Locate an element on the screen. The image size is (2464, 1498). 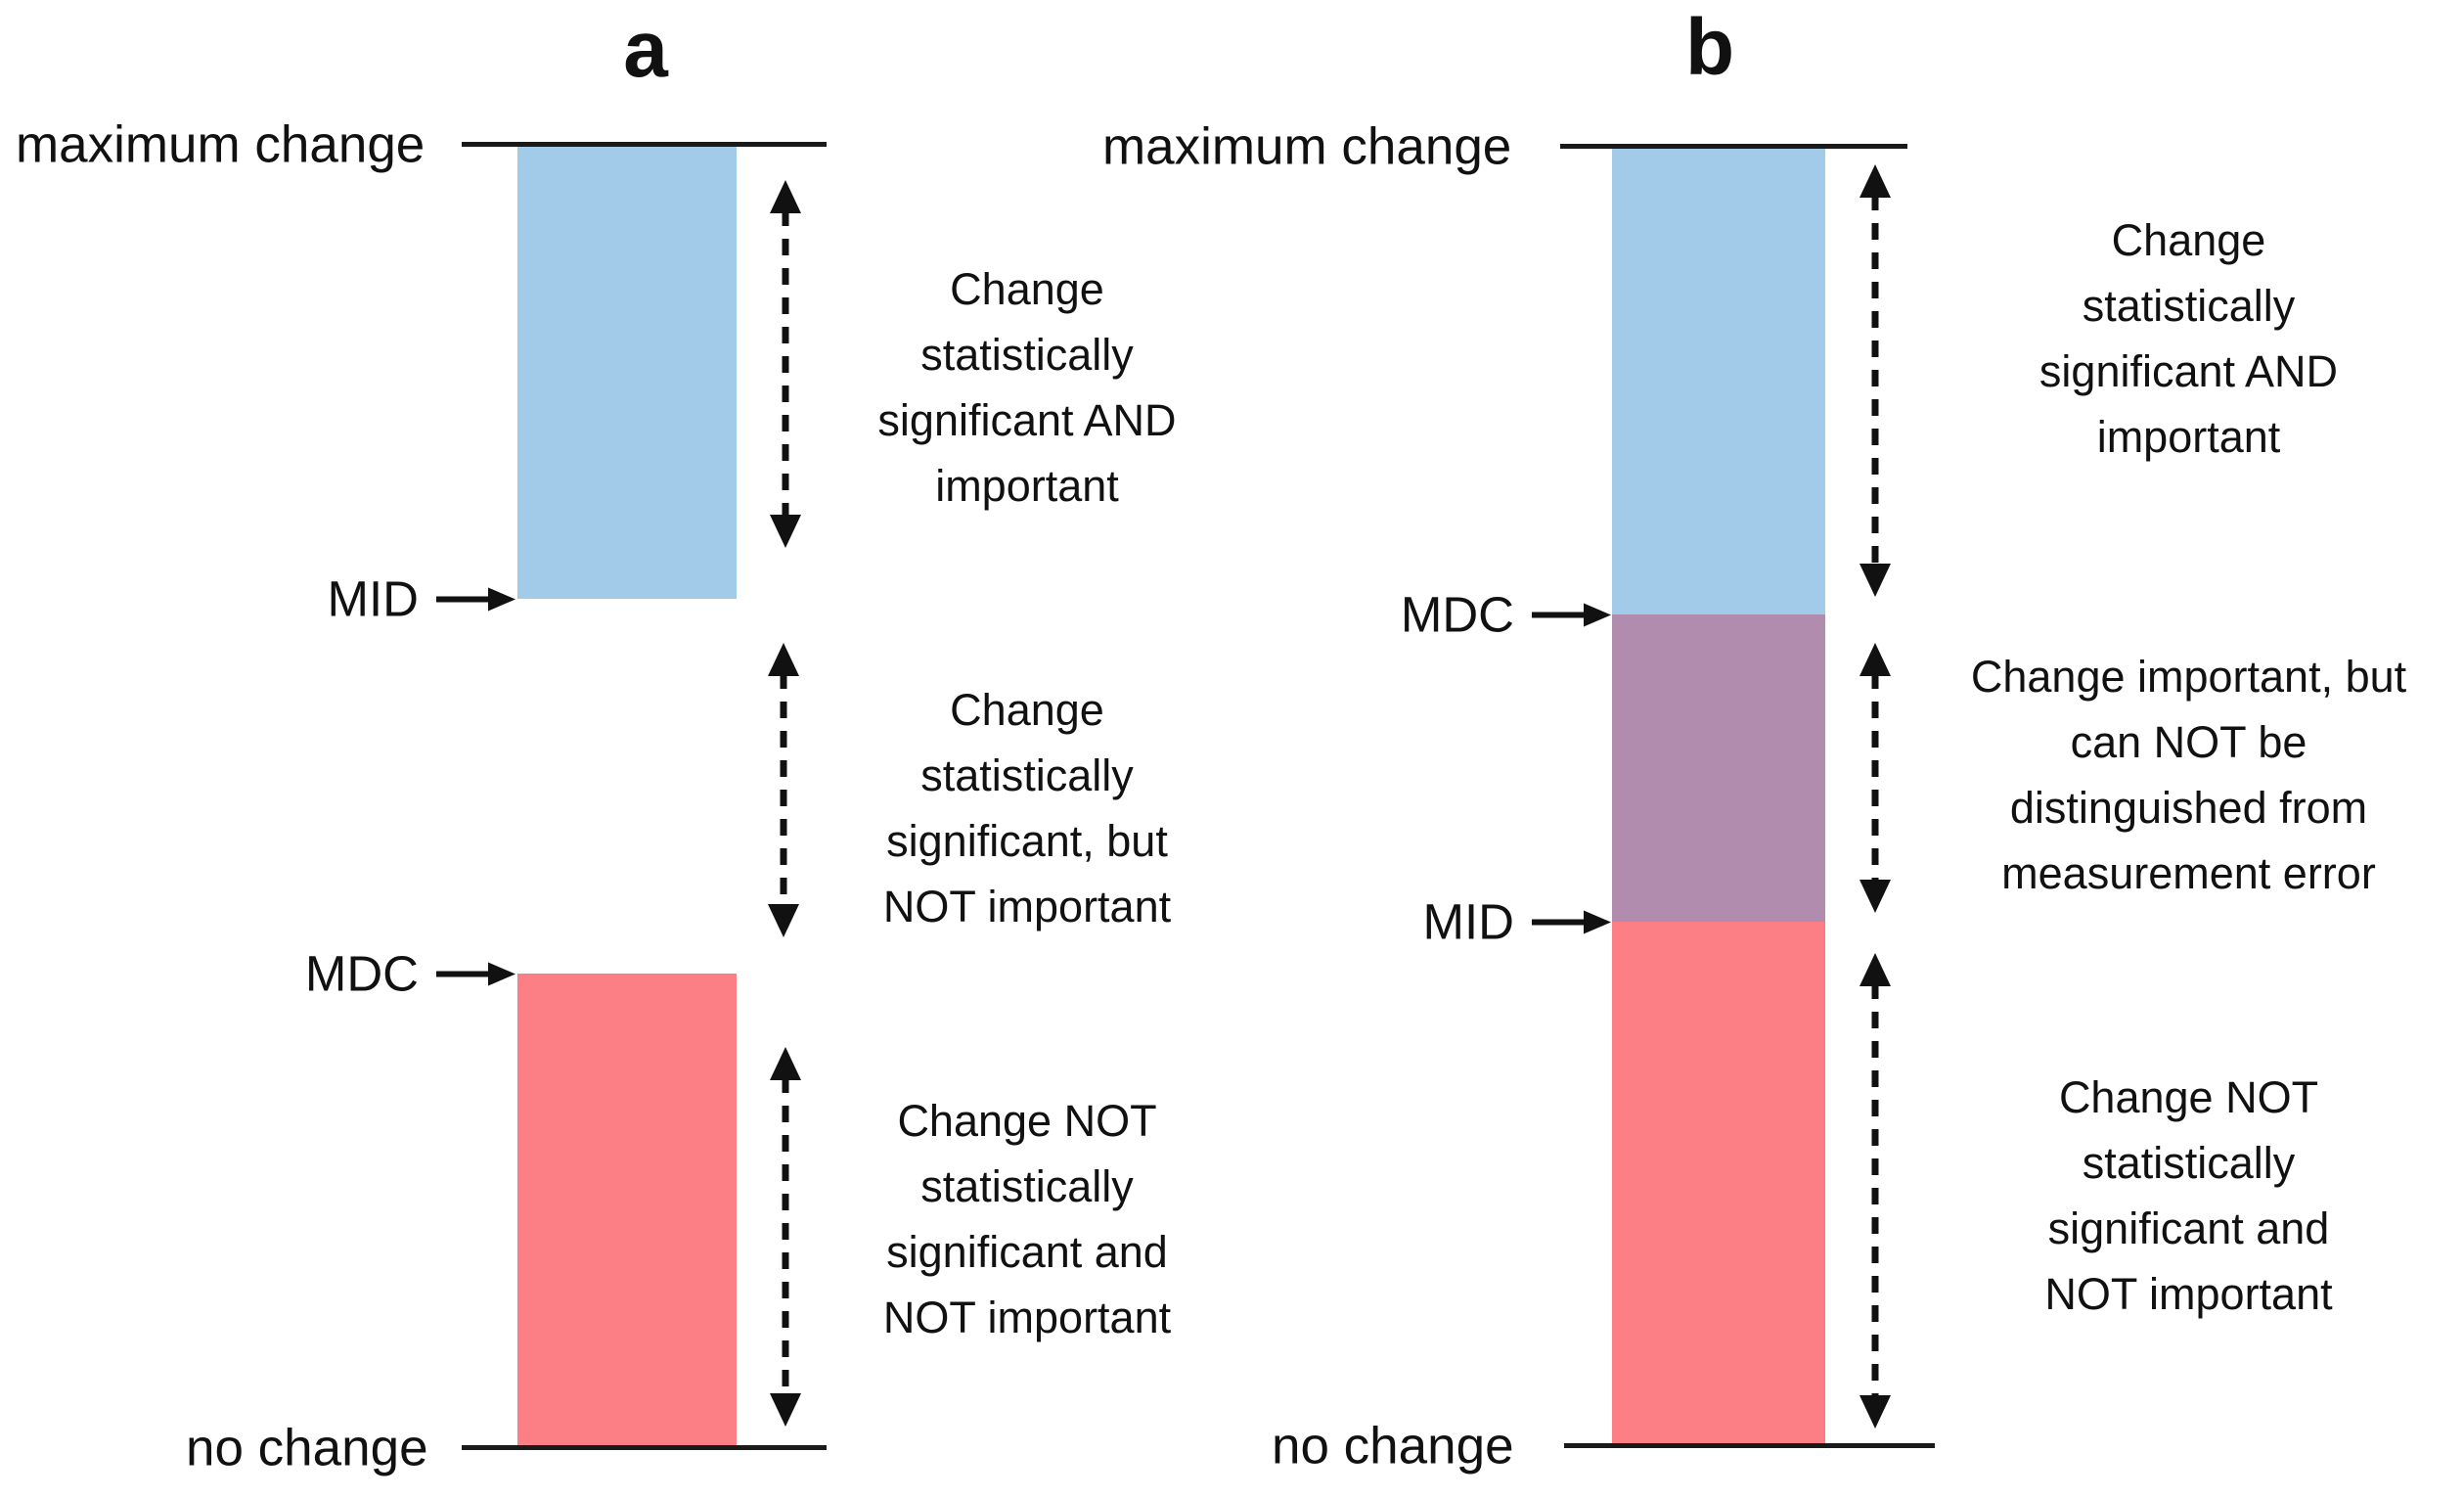
panel-b-mdc-marker: MDC is located at coordinates (1500, 615).